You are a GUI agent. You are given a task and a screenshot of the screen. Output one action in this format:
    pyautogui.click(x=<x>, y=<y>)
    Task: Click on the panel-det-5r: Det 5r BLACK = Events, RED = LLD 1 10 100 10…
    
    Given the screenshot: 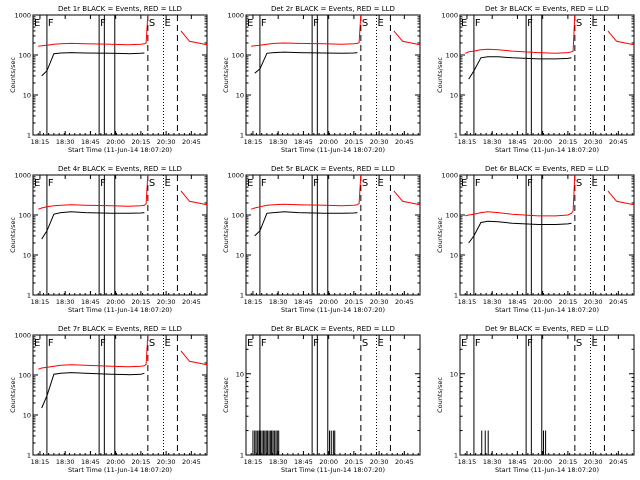 What is the action you would take?
    pyautogui.click(x=321, y=239)
    